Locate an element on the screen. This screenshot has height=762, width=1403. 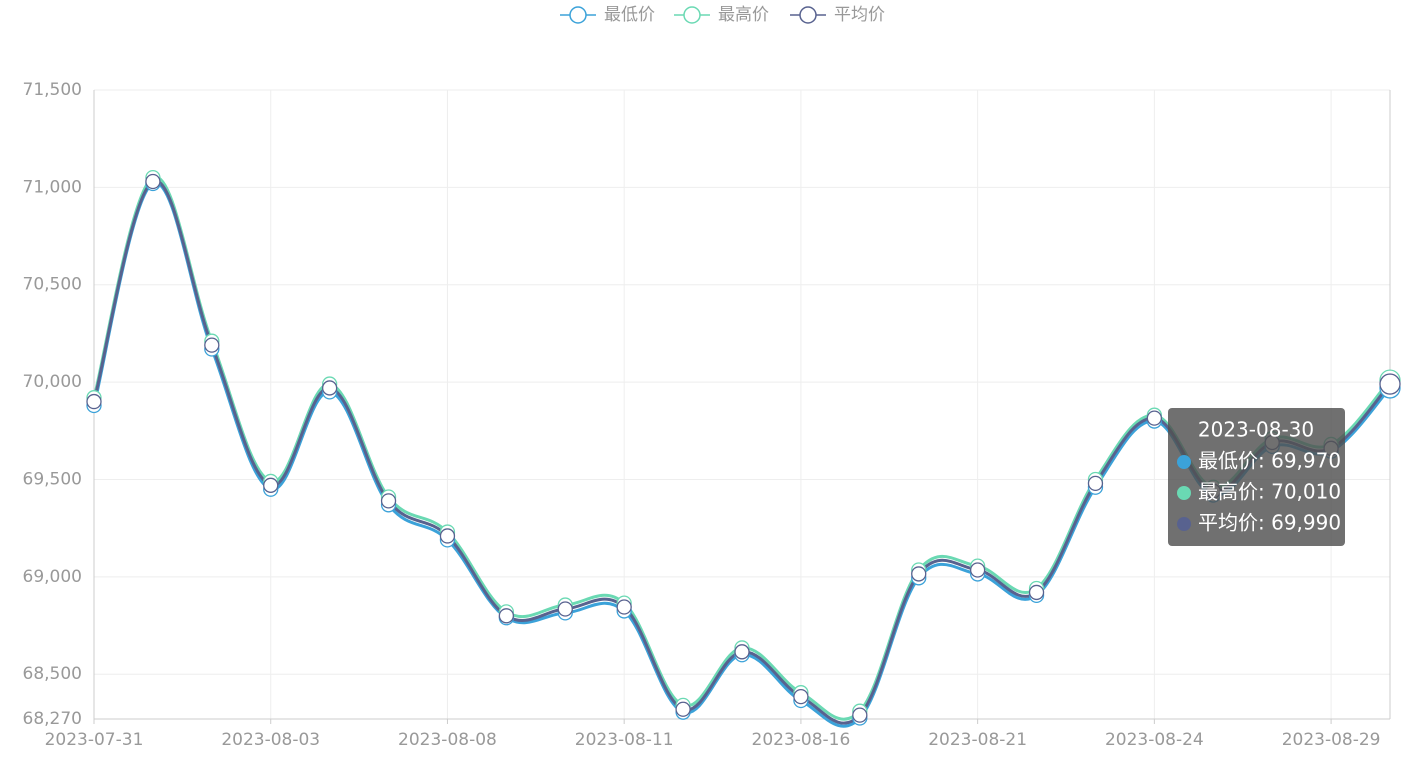
x-tick-label: 2023-08-24 is located at coordinates (1154, 740).